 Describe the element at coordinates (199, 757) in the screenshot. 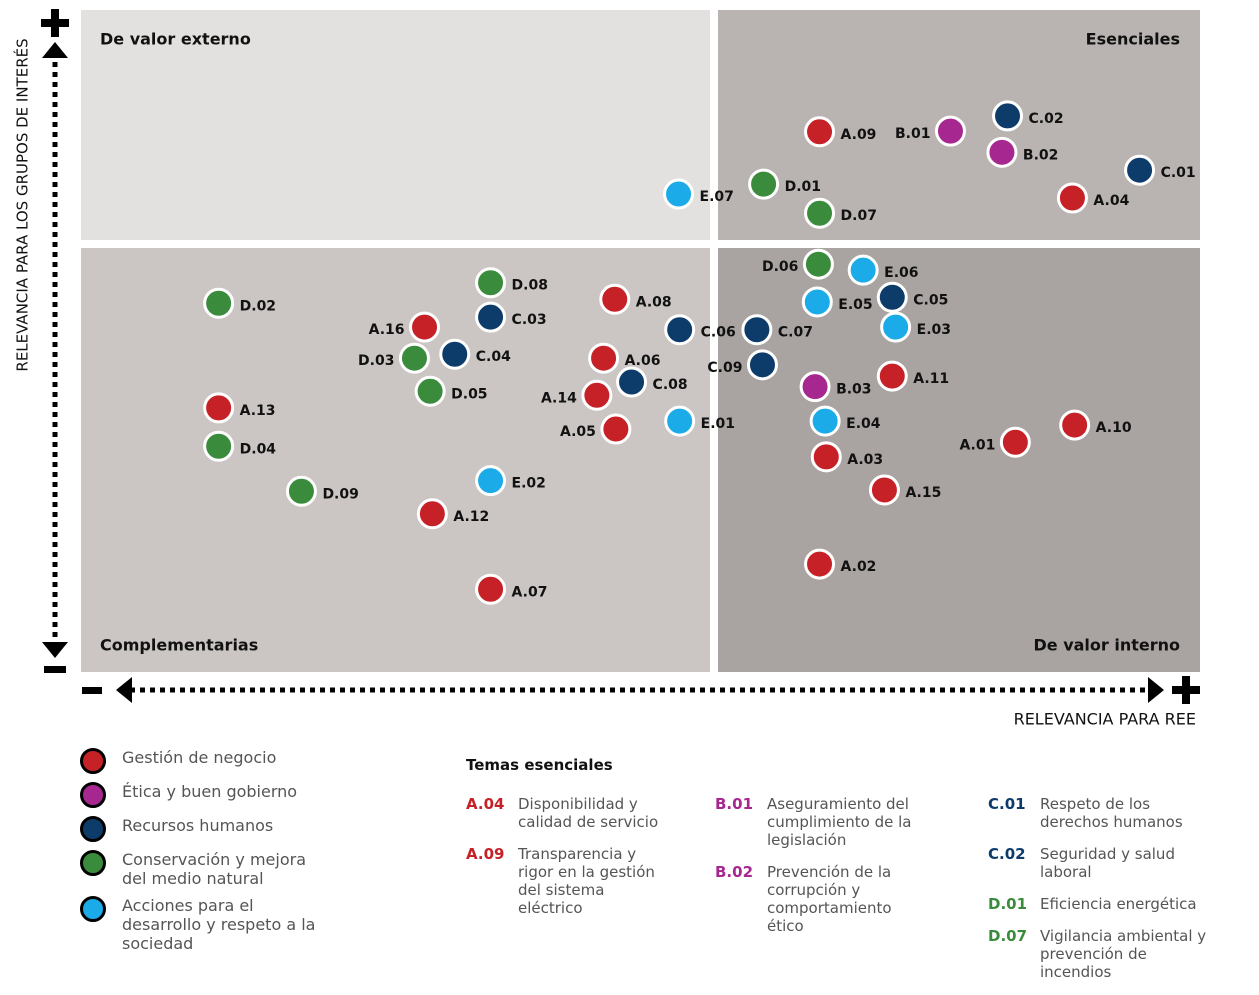

I see `legend-label: Gestión de negocio` at that location.